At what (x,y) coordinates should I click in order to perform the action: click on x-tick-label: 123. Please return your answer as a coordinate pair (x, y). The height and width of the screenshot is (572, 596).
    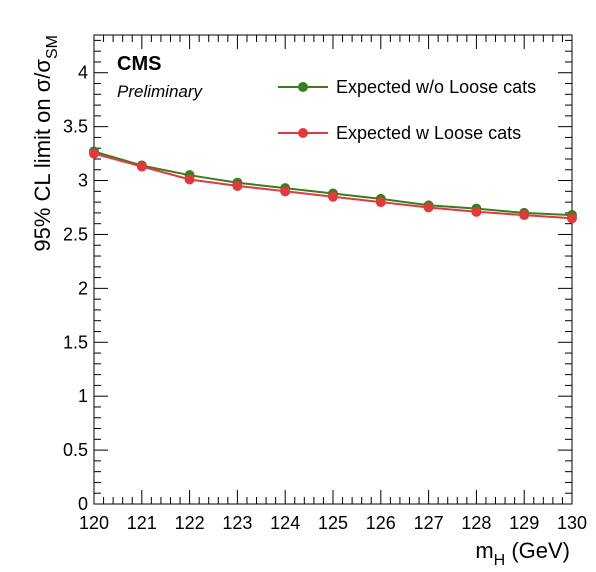
    Looking at the image, I should click on (237, 523).